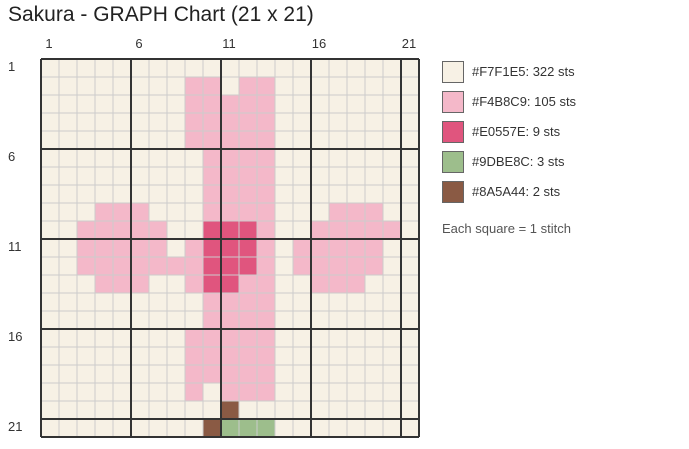 This screenshot has height=449, width=689. I want to click on legend-label: #F7F1E5: 322 sts, so click(523, 71).